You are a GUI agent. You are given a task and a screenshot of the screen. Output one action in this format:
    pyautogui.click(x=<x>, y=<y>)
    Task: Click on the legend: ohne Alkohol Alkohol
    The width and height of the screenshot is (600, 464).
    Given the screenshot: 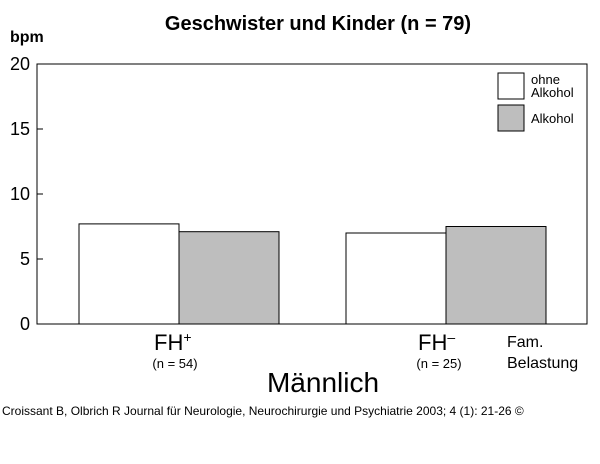 What is the action you would take?
    pyautogui.click(x=535, y=102)
    